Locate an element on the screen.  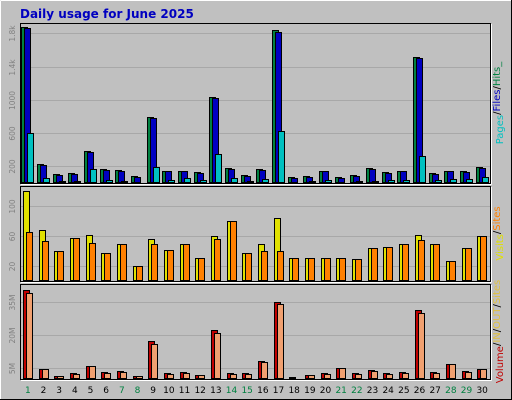
y-axis-label-part: Files is located at coordinates (497, 101).